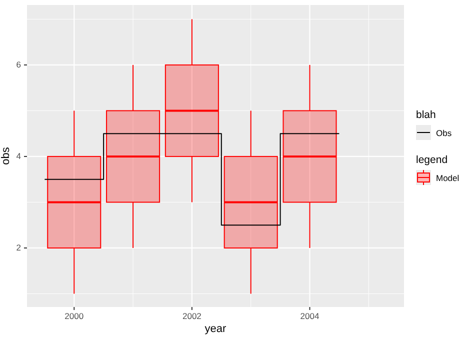  What do you see at coordinates (448, 178) in the screenshot?
I see `legend-label: Model` at bounding box center [448, 178].